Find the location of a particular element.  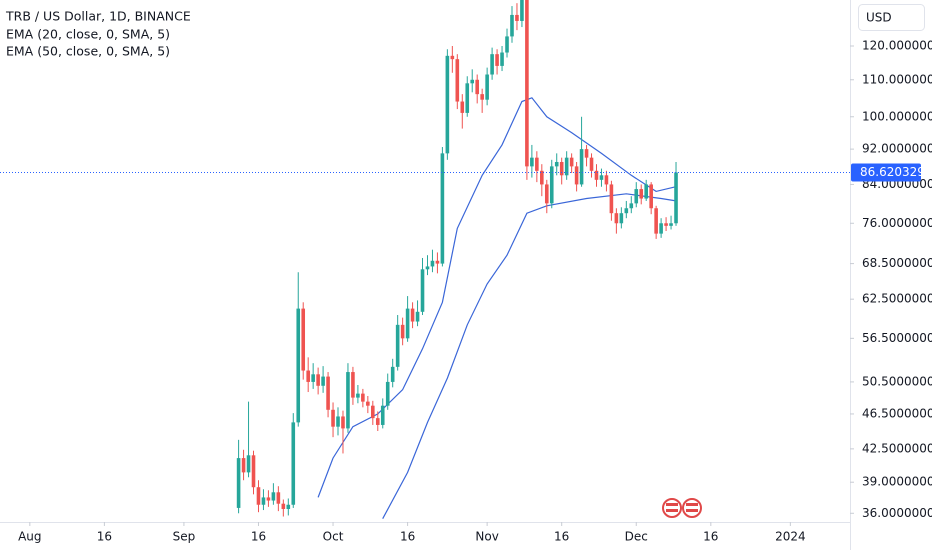

x-tick-label: Sep is located at coordinates (184, 537).